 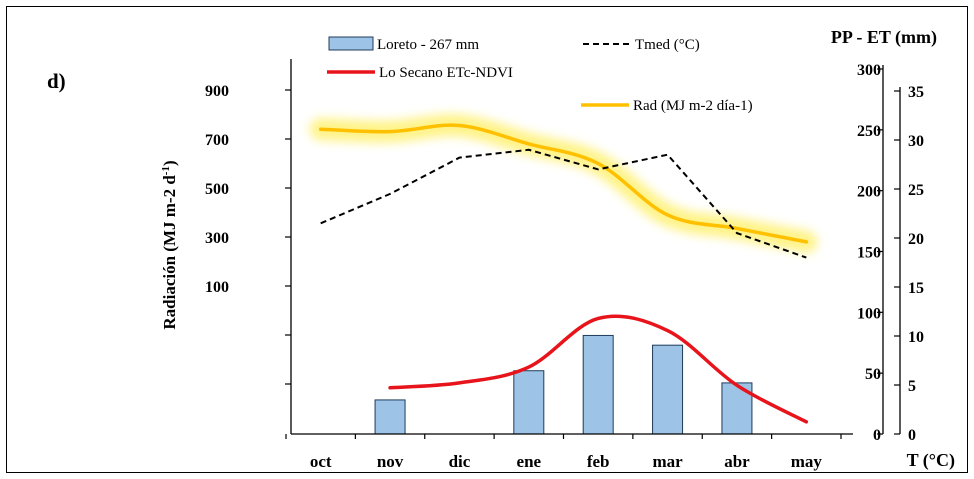 What do you see at coordinates (884, 37) in the screenshot?
I see `pp-axis-title: PP - ET (mm)` at bounding box center [884, 37].